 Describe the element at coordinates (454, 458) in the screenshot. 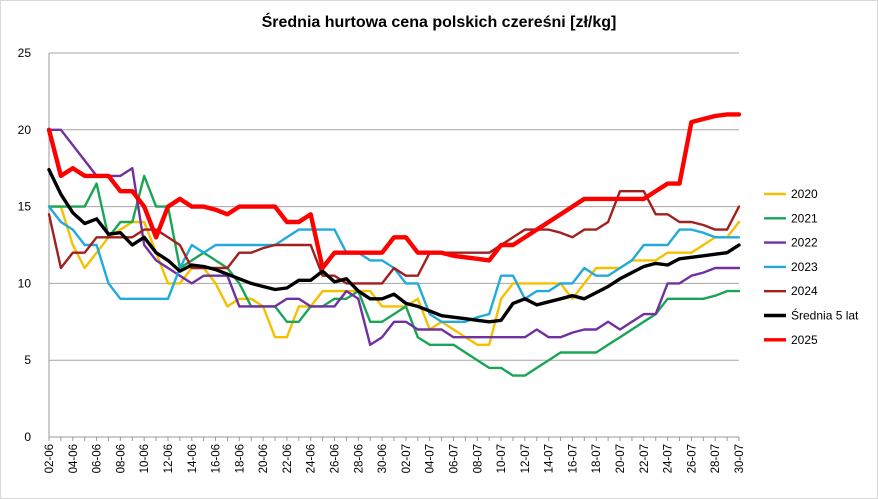

I see `x-tick-label: 06-07` at that location.